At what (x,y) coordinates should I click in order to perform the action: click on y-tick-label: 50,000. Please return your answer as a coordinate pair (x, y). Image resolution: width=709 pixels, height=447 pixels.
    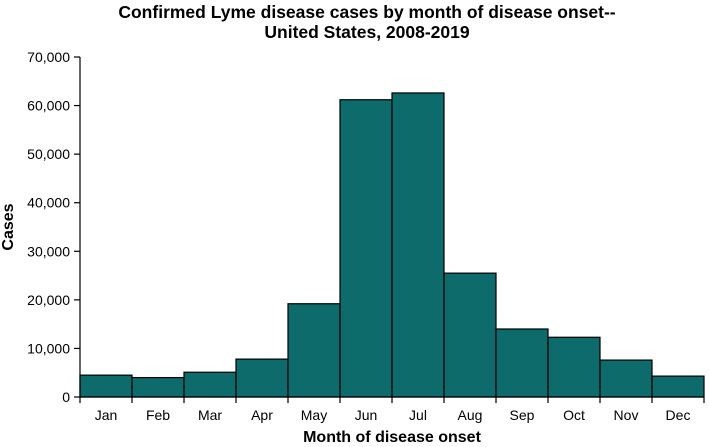
    Looking at the image, I should click on (48, 154).